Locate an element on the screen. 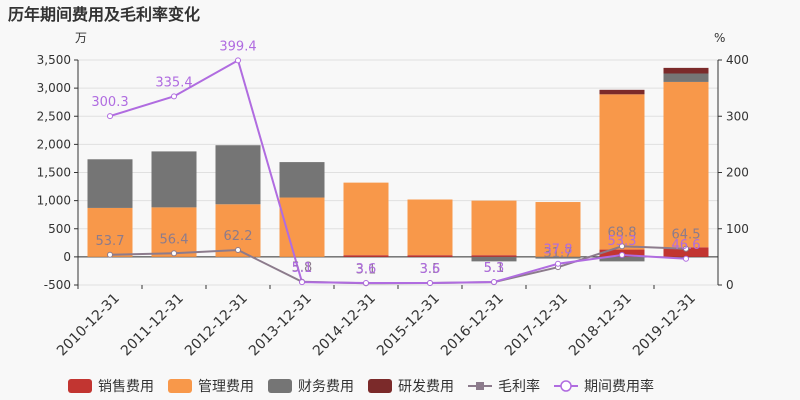 This screenshot has height=400, width=800. y-left-tick-label: 3,000 is located at coordinates (54, 88).